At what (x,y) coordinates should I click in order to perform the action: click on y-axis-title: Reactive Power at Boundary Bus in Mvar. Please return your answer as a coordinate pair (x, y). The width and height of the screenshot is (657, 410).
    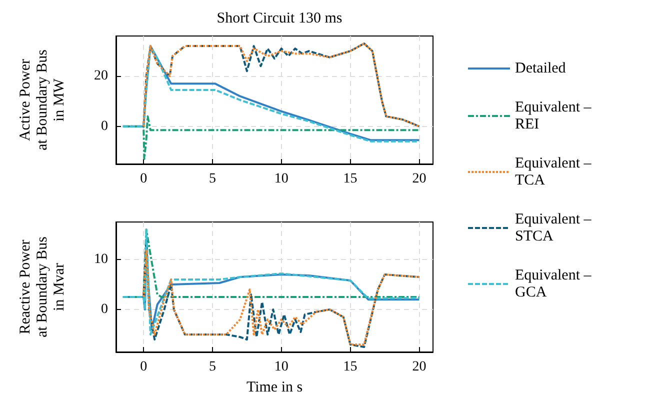
    Looking at the image, I should click on (43, 287).